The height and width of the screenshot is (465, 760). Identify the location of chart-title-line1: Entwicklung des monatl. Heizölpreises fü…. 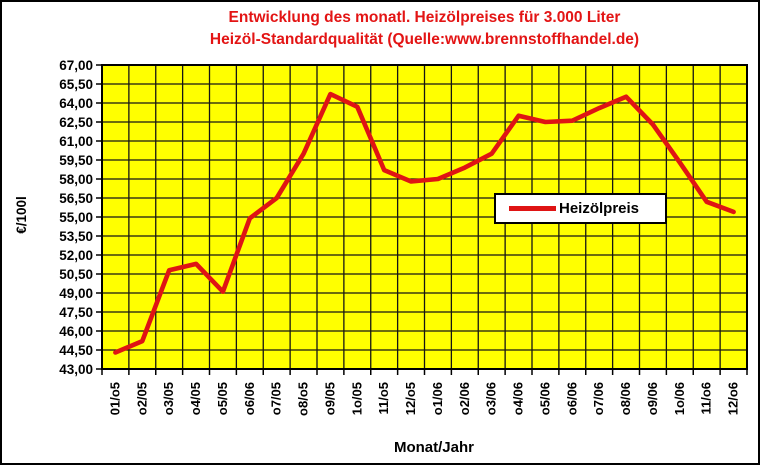
(424, 17).